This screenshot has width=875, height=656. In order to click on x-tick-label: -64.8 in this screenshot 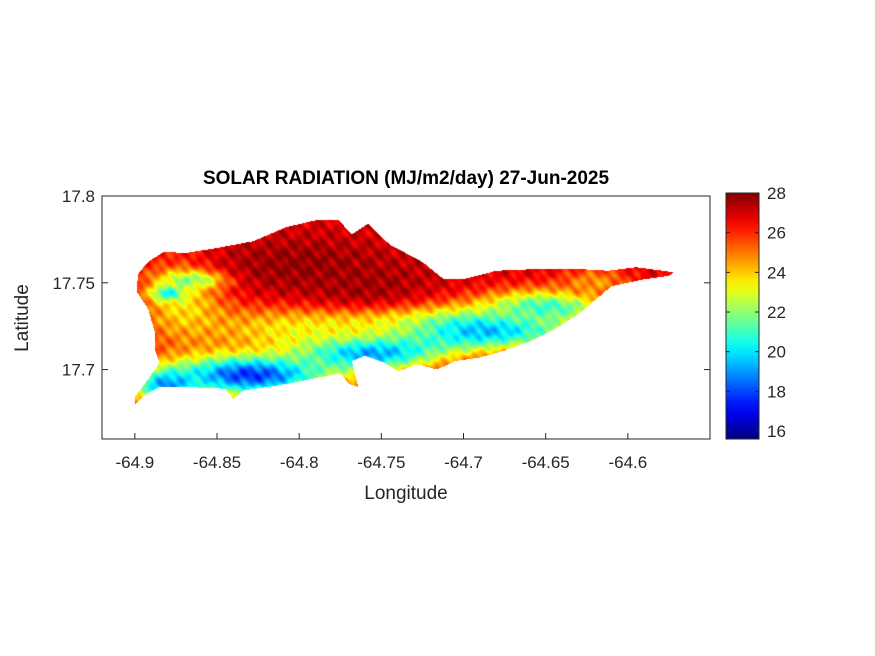, I will do `click(299, 462)`.